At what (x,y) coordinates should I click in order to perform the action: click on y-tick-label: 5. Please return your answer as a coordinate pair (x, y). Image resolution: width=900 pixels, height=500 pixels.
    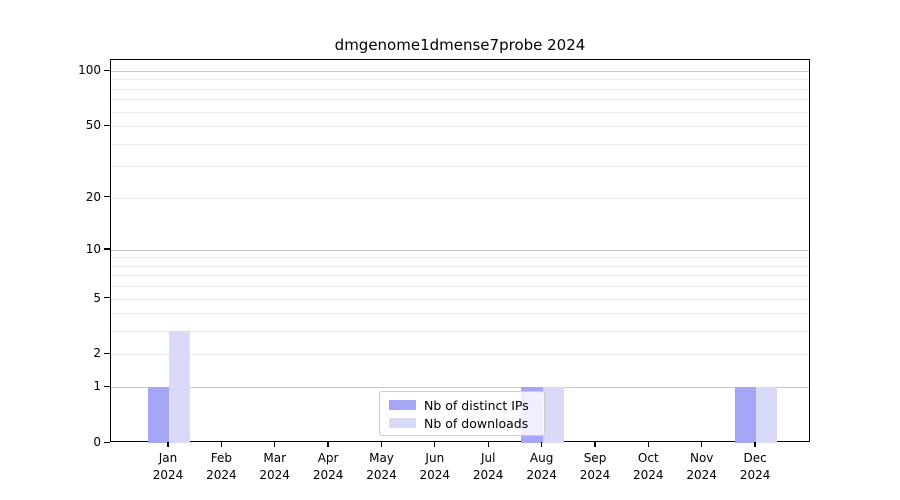
    Looking at the image, I should click on (97, 297).